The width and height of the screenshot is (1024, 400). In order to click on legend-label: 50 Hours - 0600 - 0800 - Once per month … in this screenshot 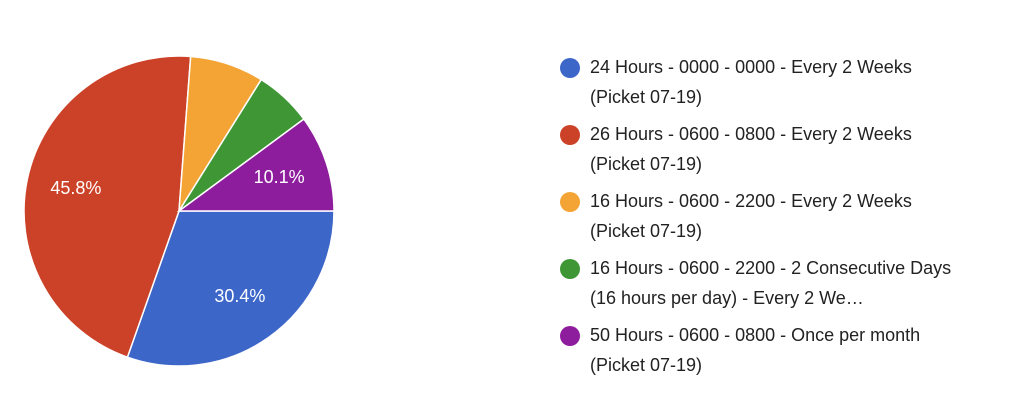, I will do `click(755, 350)`.